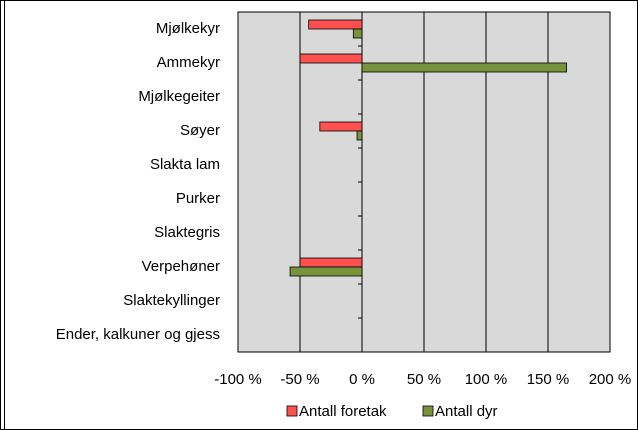  I want to click on x-tick-label: 150 %, so click(548, 379).